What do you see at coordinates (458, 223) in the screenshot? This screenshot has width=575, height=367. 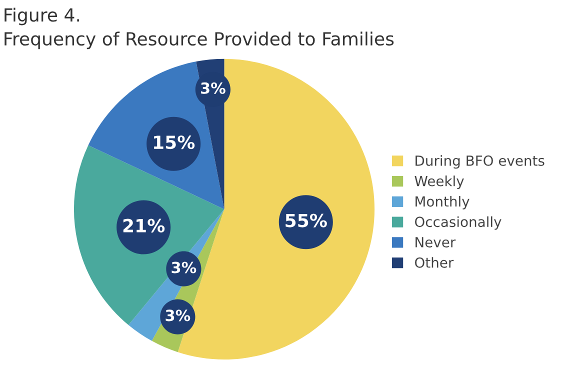 I see `legend-label: Occasionally` at bounding box center [458, 223].